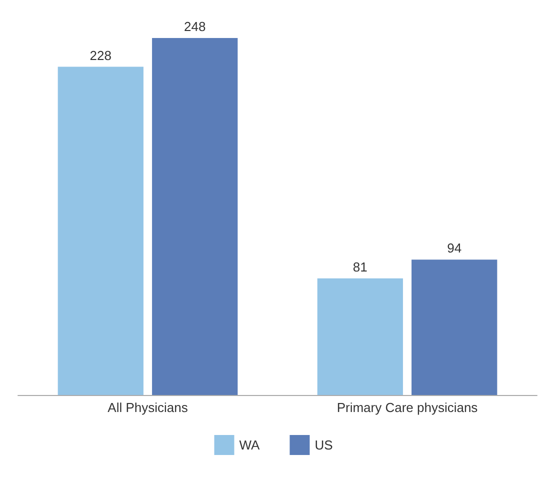  Describe the element at coordinates (324, 445) in the screenshot. I see `legend-label: US` at that location.